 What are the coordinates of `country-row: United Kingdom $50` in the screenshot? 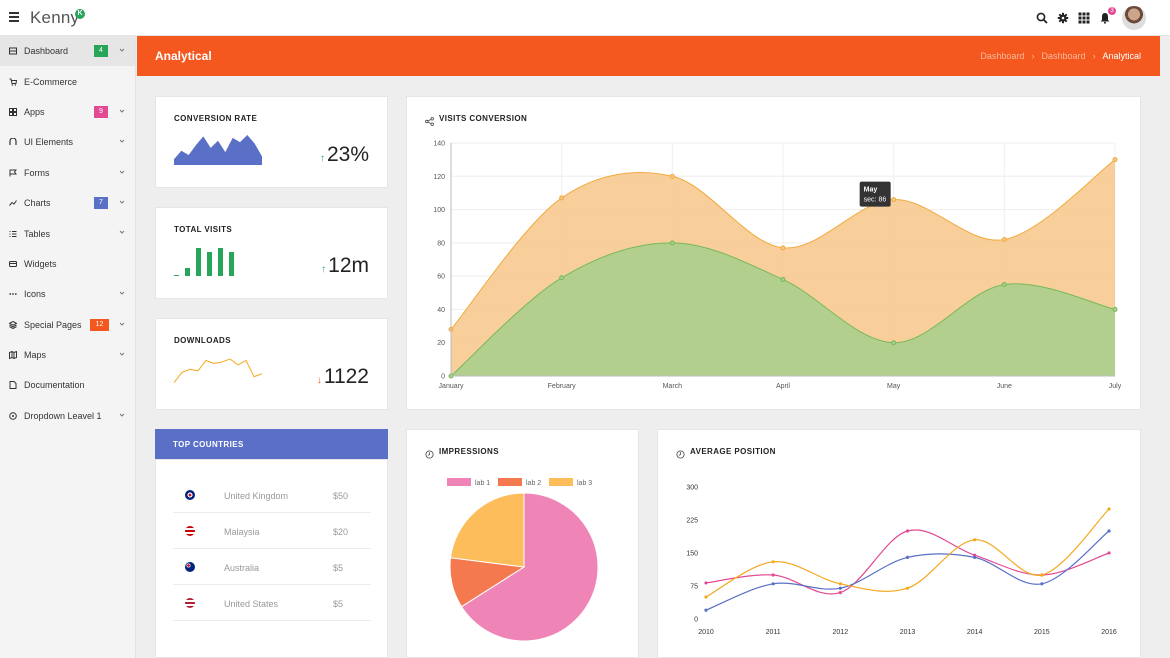 It's located at (272, 495).